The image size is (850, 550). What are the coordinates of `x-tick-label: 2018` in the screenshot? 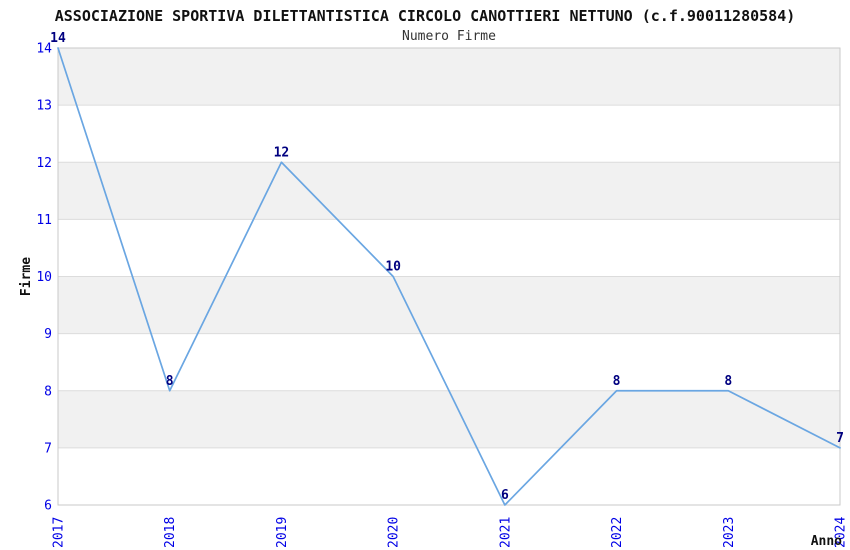 It's located at (170, 532).